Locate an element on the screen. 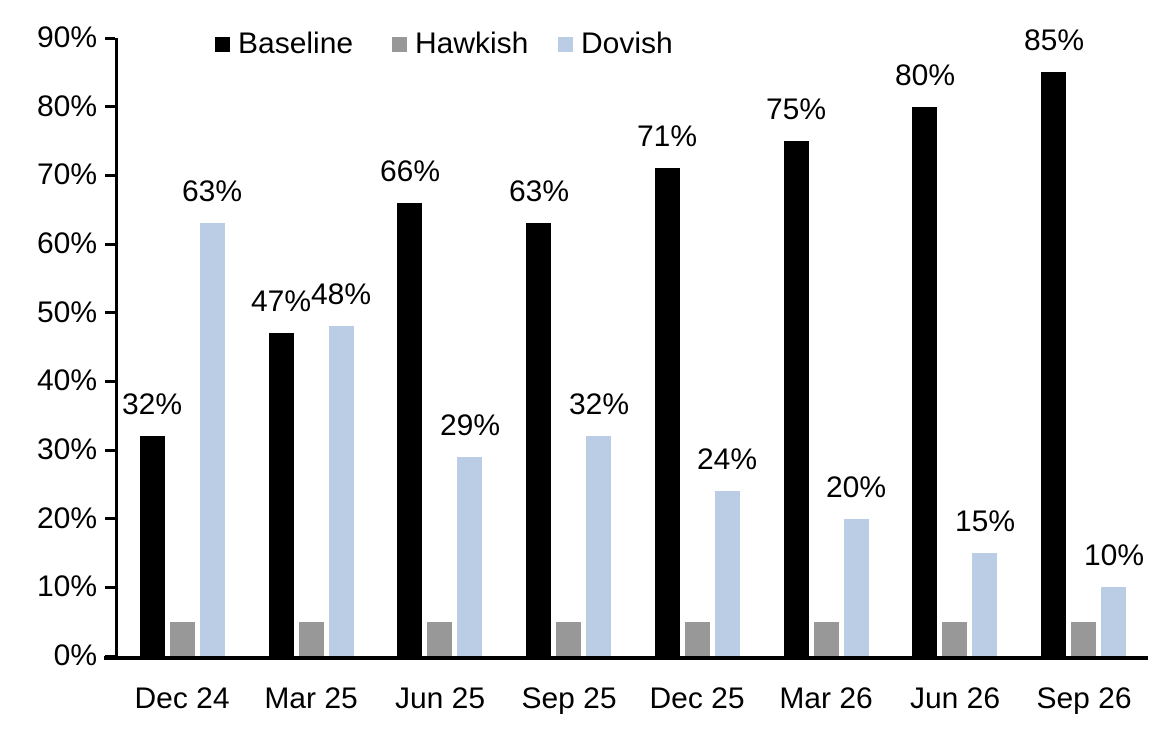 Image resolution: width=1152 pixels, height=729 pixels. x-axis-label: Sep 26 is located at coordinates (1084, 698).